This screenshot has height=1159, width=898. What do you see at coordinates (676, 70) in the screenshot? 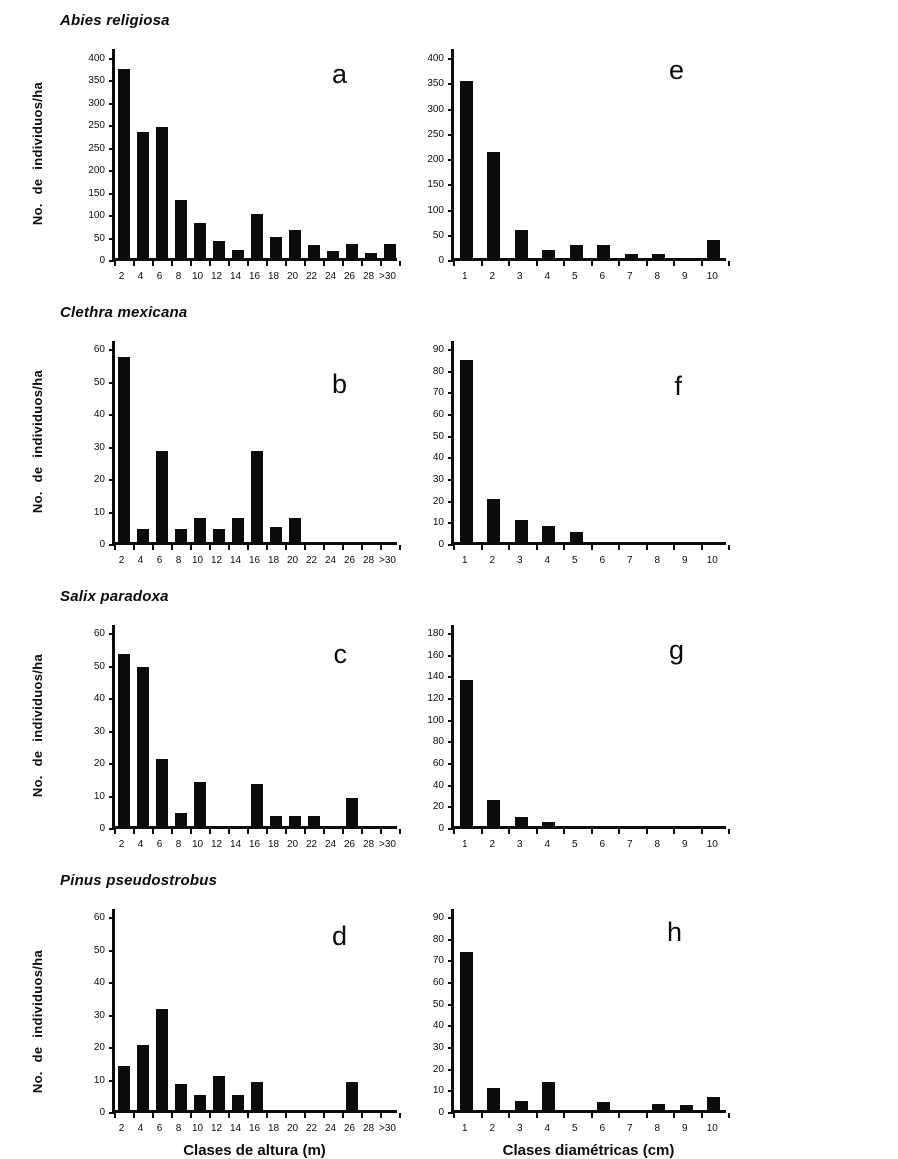
I see `panel-letter: e` at bounding box center [676, 70].